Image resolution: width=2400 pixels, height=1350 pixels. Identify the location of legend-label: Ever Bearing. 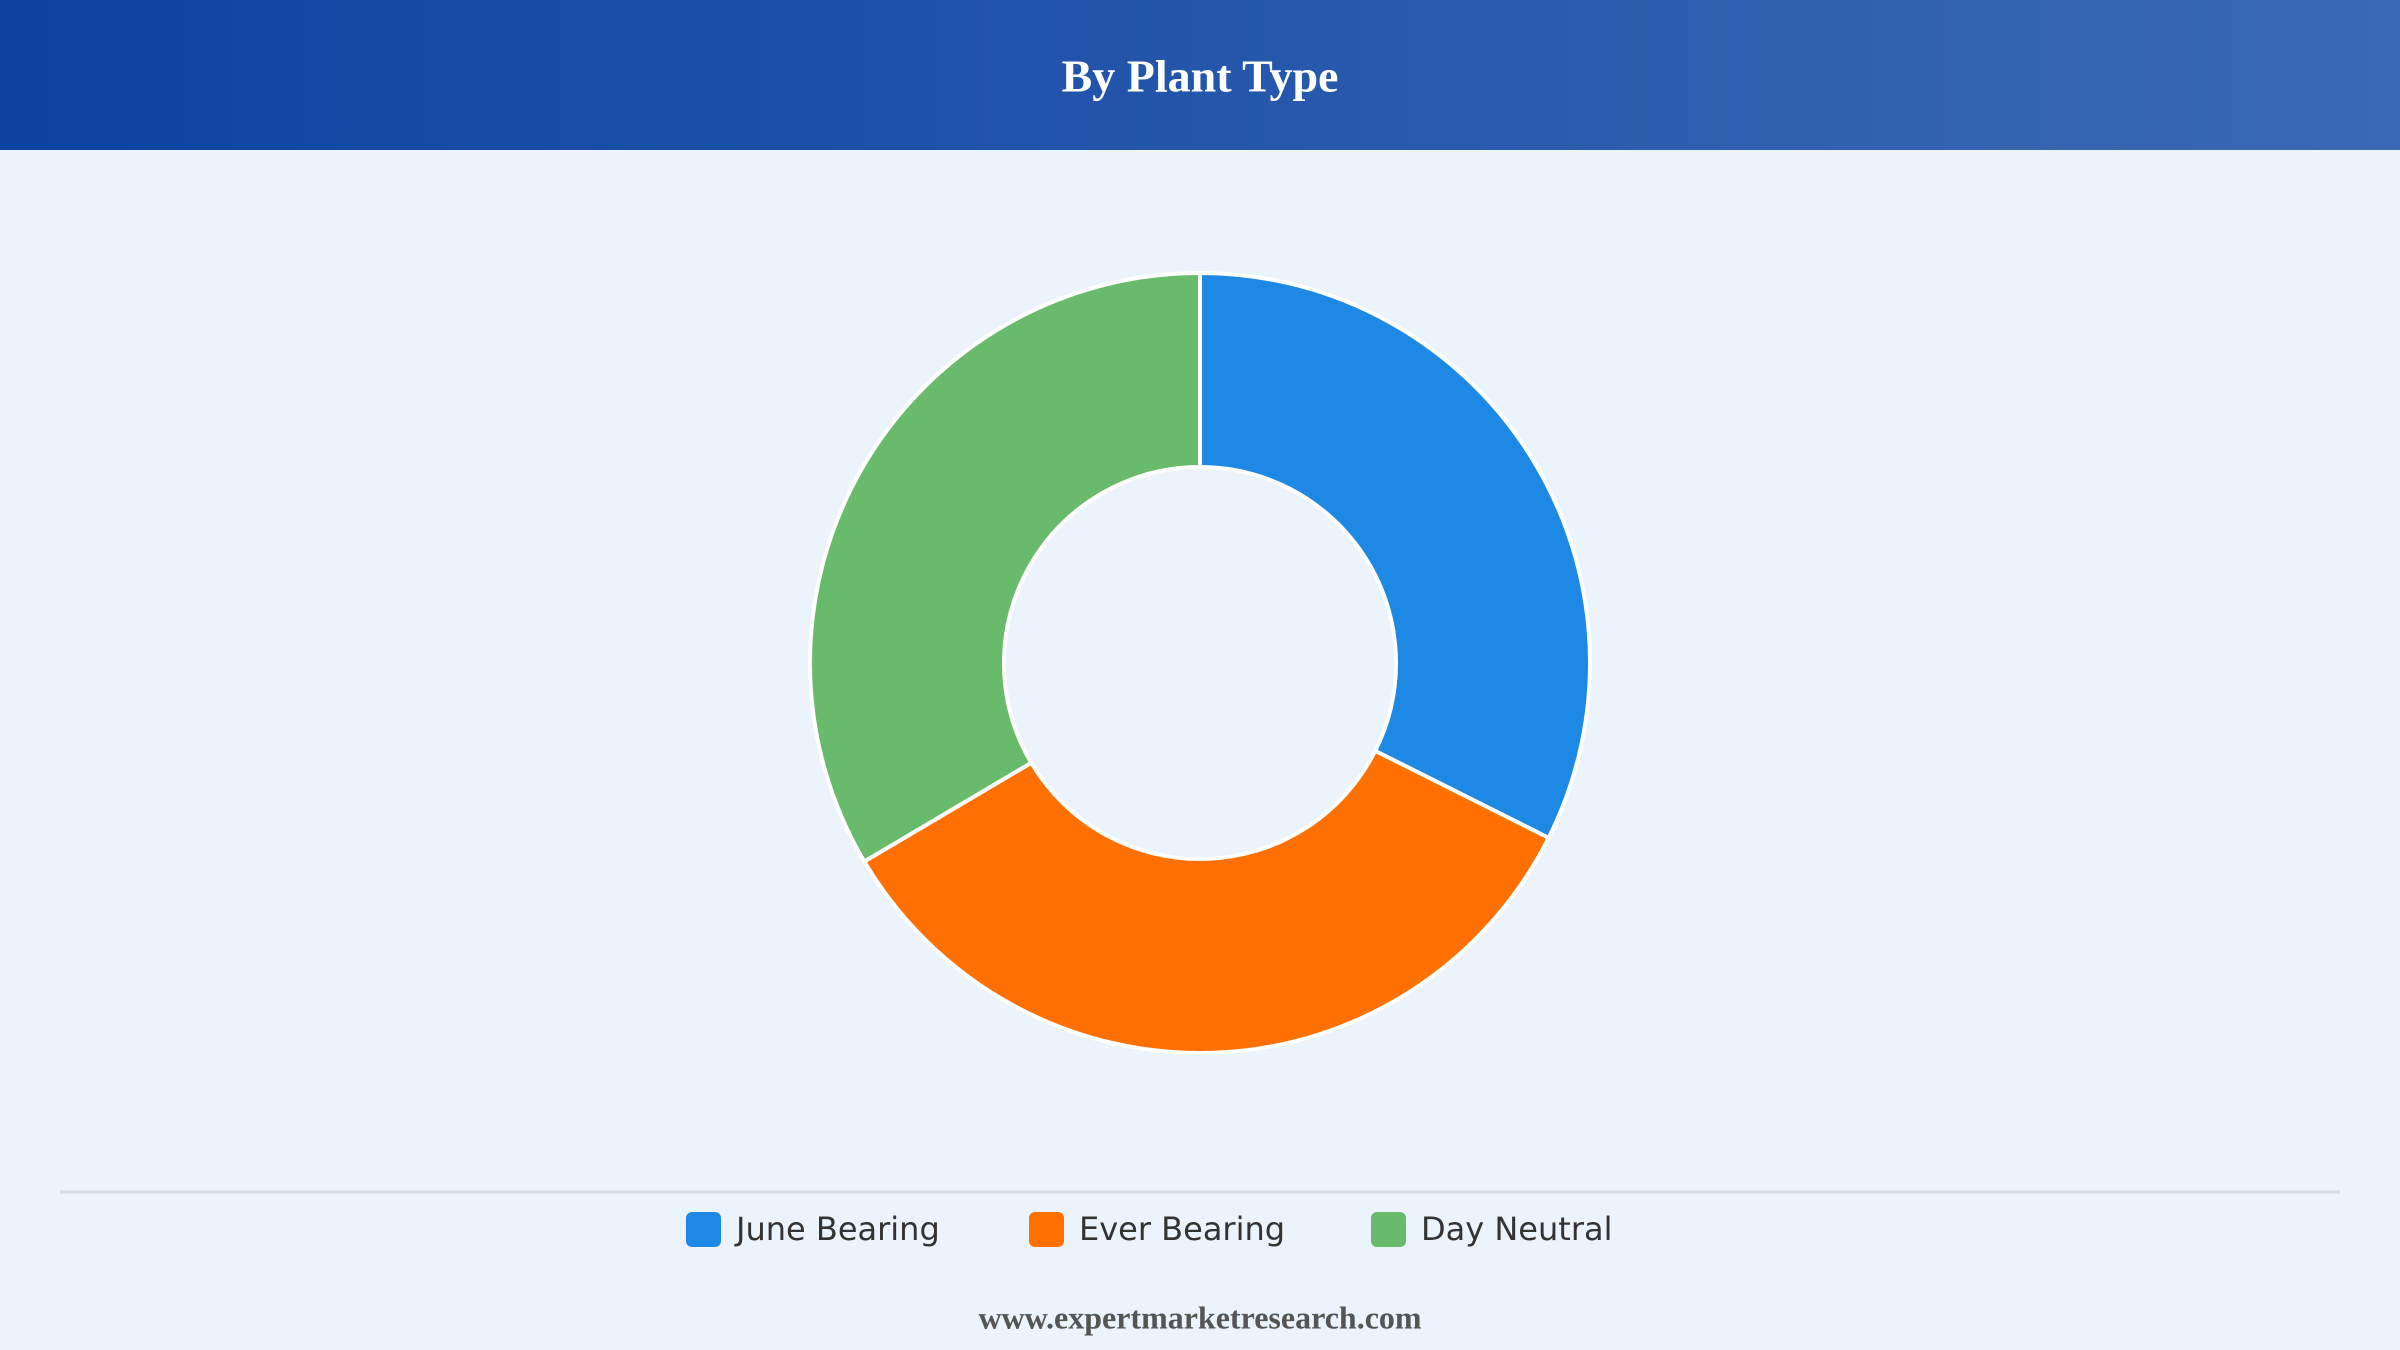
(1182, 1229).